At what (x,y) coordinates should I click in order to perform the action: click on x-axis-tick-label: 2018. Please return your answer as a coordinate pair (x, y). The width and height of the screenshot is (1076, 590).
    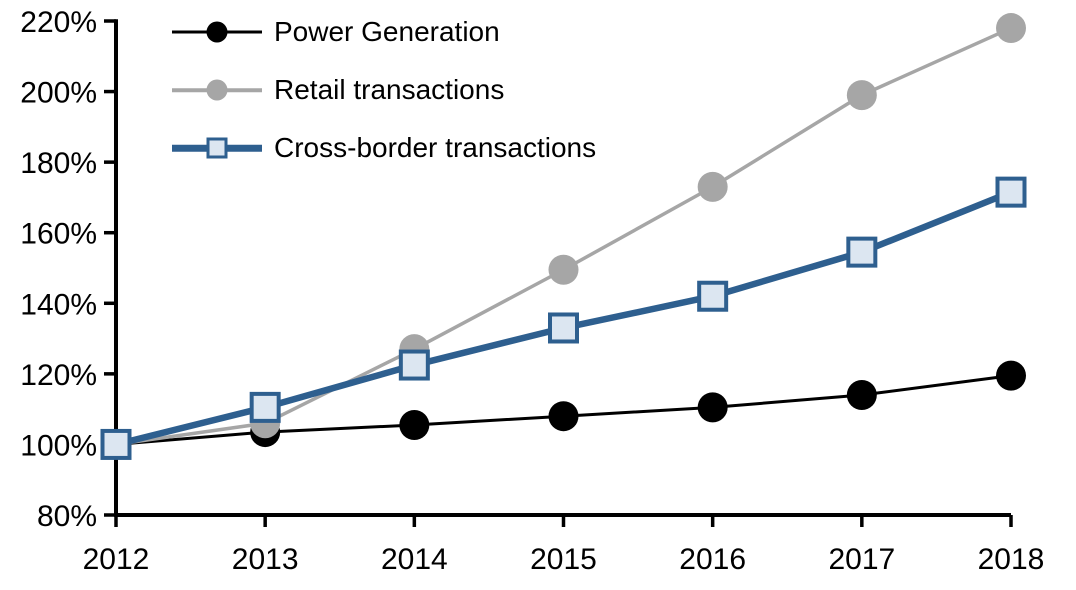
    Looking at the image, I should click on (1011, 559).